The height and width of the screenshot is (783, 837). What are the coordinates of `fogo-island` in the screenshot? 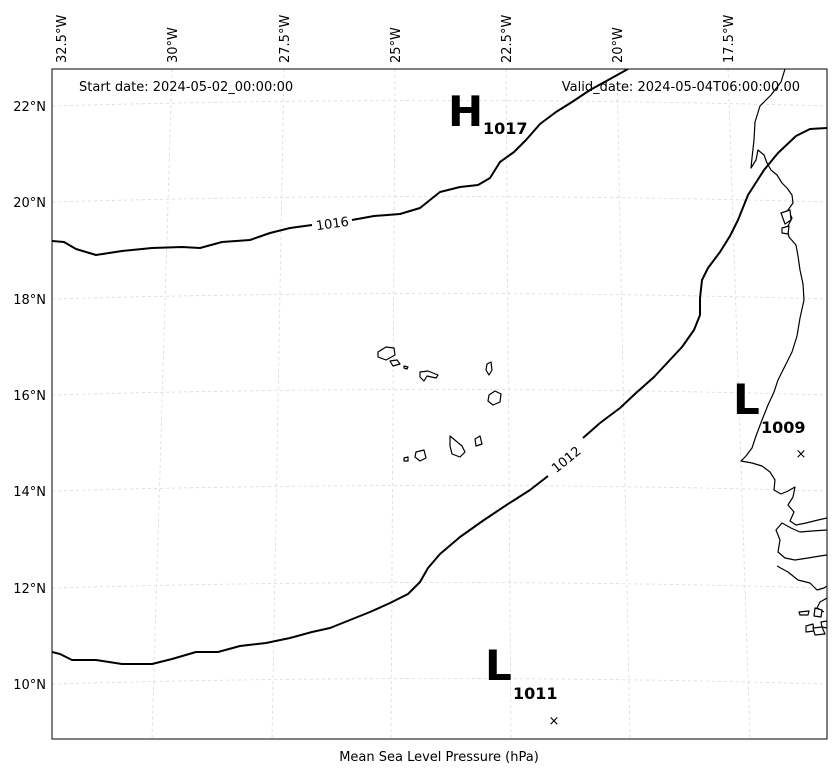 It's located at (420, 455).